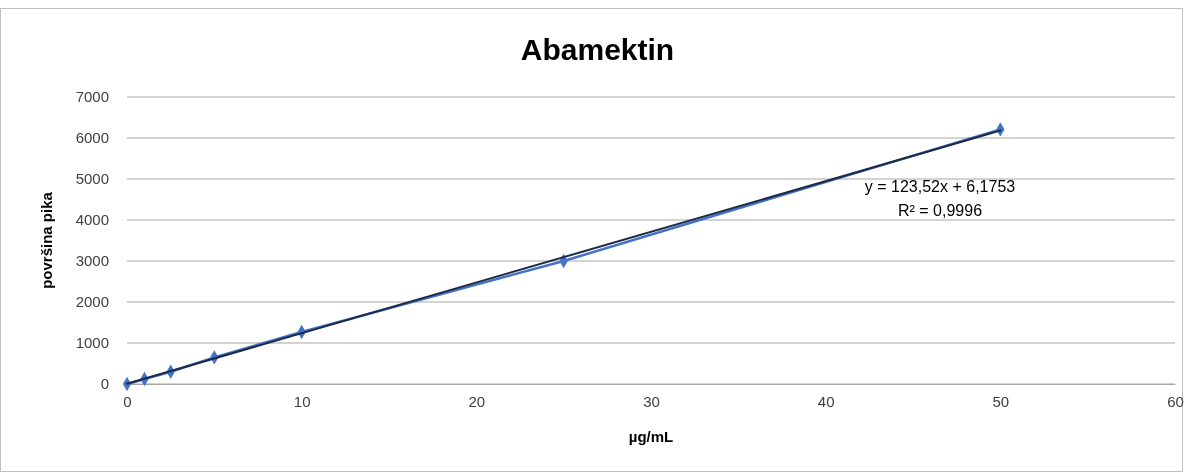  Describe the element at coordinates (92, 302) in the screenshot. I see `y-tick-label: 2000` at that location.